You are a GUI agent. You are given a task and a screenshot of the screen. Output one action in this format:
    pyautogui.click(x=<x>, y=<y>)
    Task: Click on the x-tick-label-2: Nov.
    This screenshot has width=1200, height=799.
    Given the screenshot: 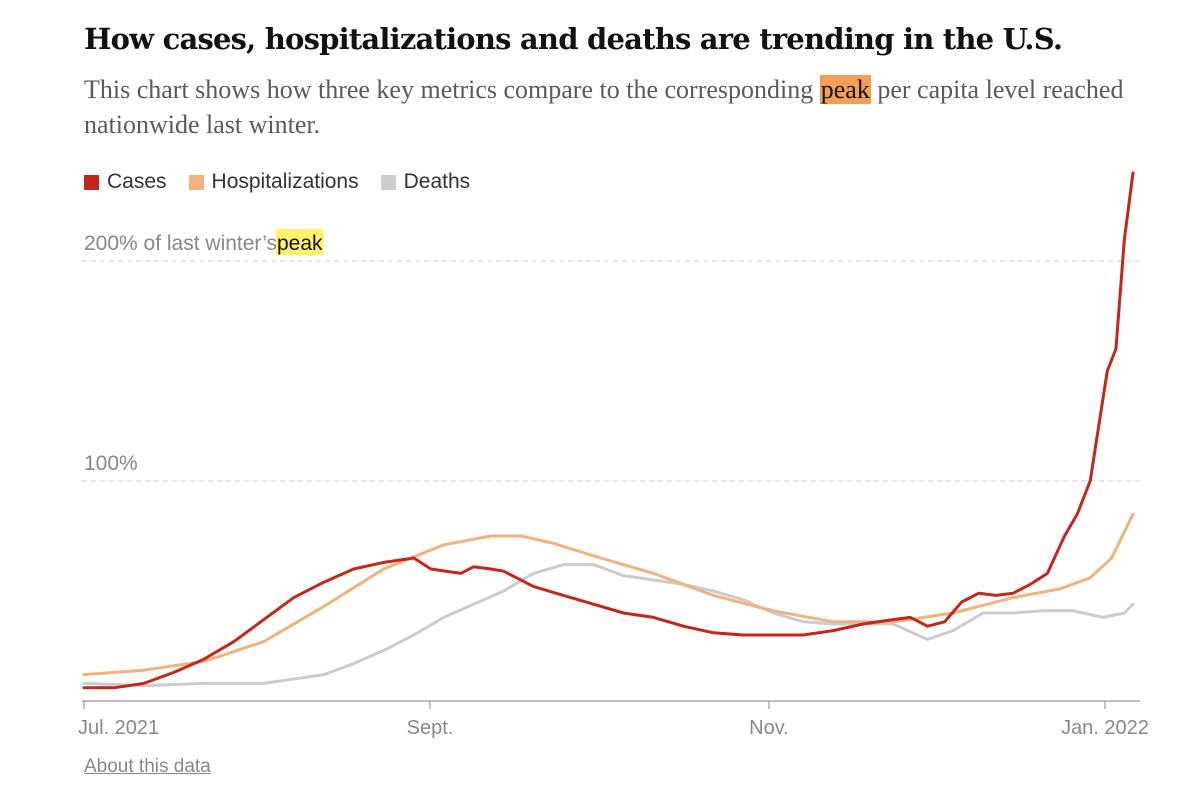 What is the action you would take?
    pyautogui.click(x=769, y=728)
    